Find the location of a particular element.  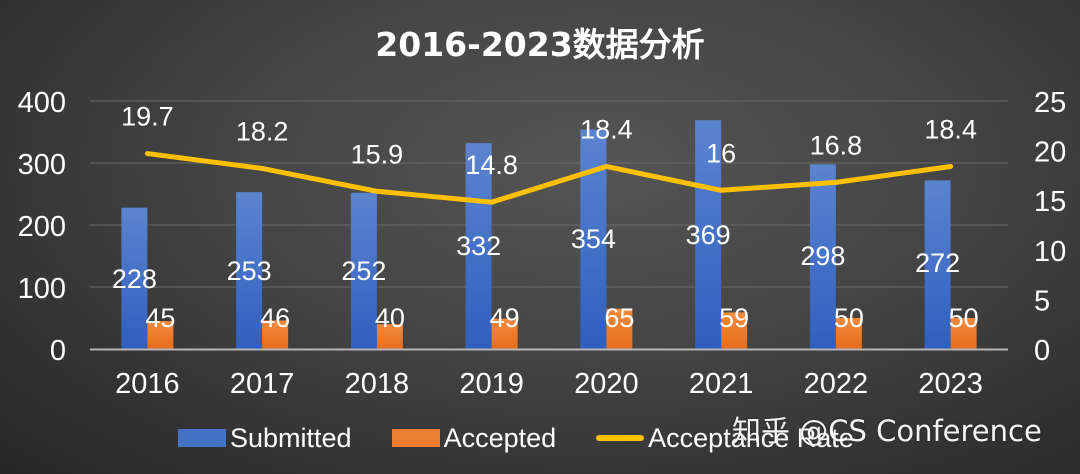

x-axis-tick: 2017 is located at coordinates (262, 384).